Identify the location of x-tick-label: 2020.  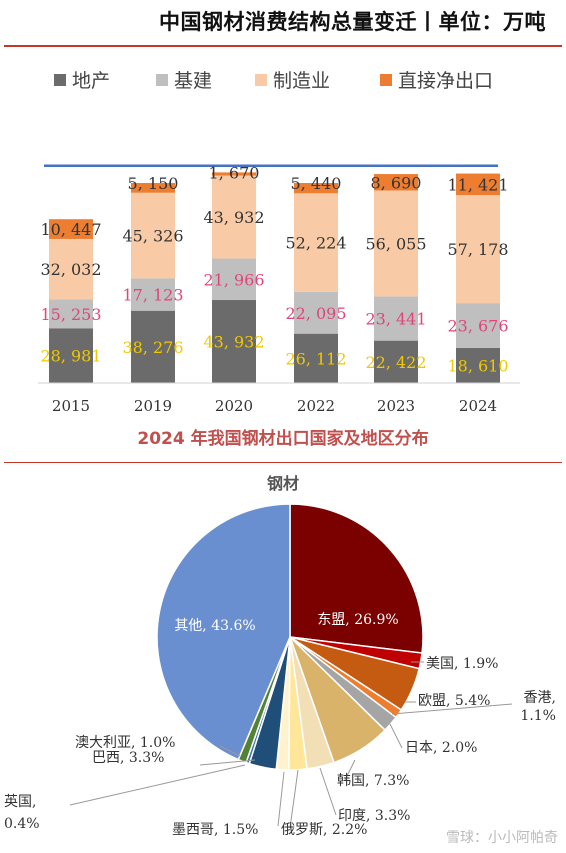
(234, 406).